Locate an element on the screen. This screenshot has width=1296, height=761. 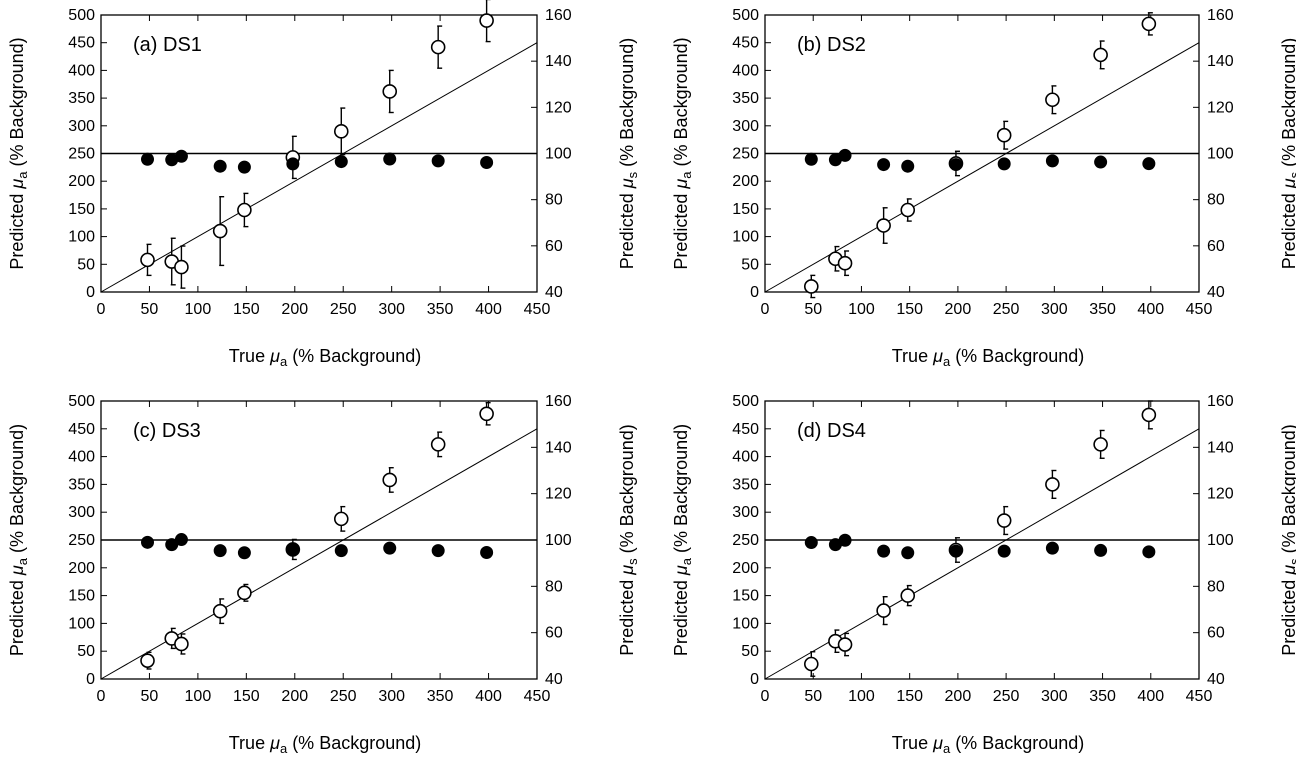
panel-title: (c) DS3 is located at coordinates (167, 431).